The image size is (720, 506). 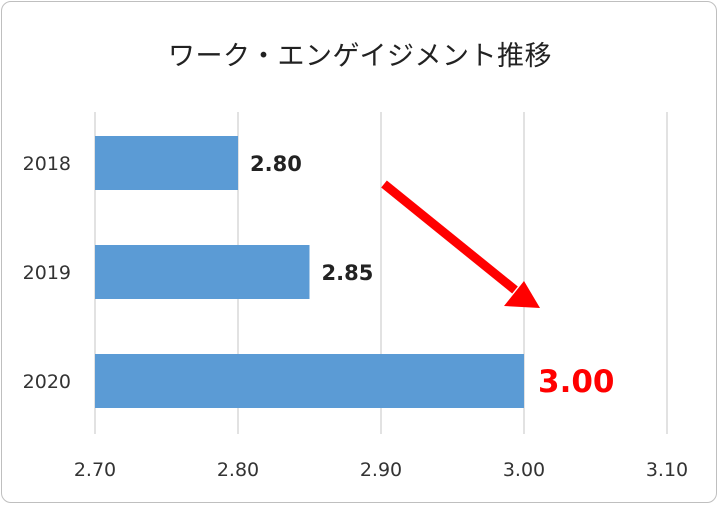 I want to click on bar-2018, so click(x=166, y=163).